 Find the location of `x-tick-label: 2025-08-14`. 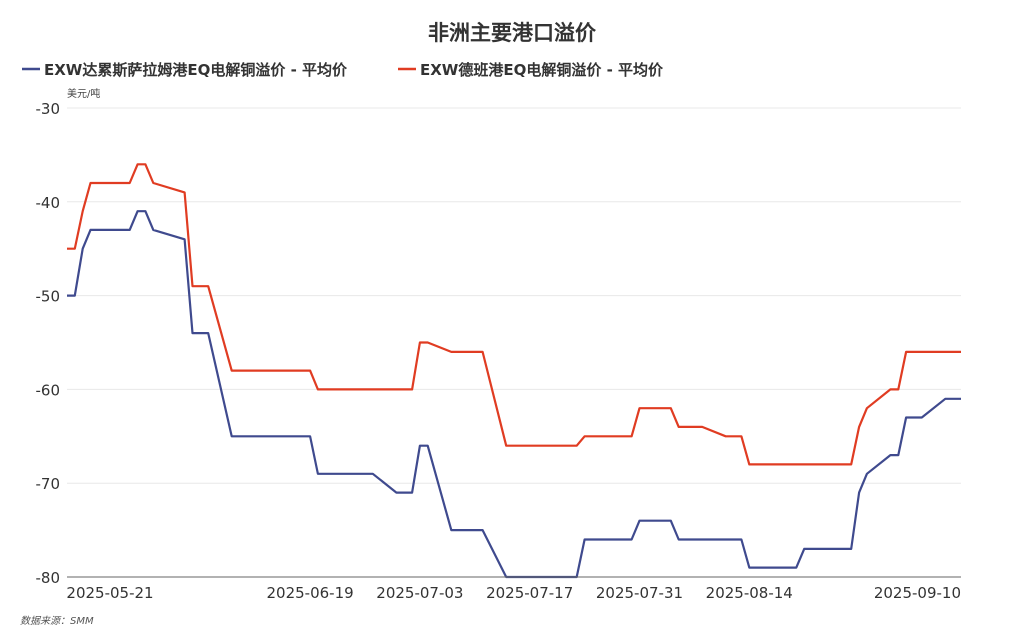

x-tick-label: 2025-08-14 is located at coordinates (749, 593).